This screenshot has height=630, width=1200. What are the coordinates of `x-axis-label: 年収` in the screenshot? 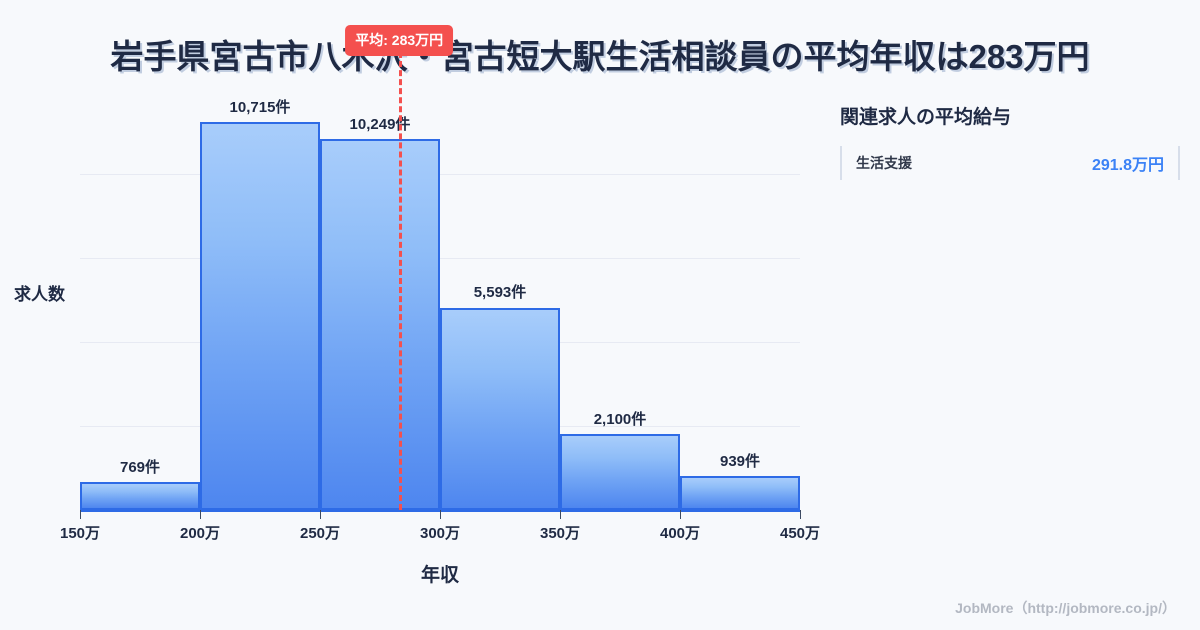 It's located at (439, 575).